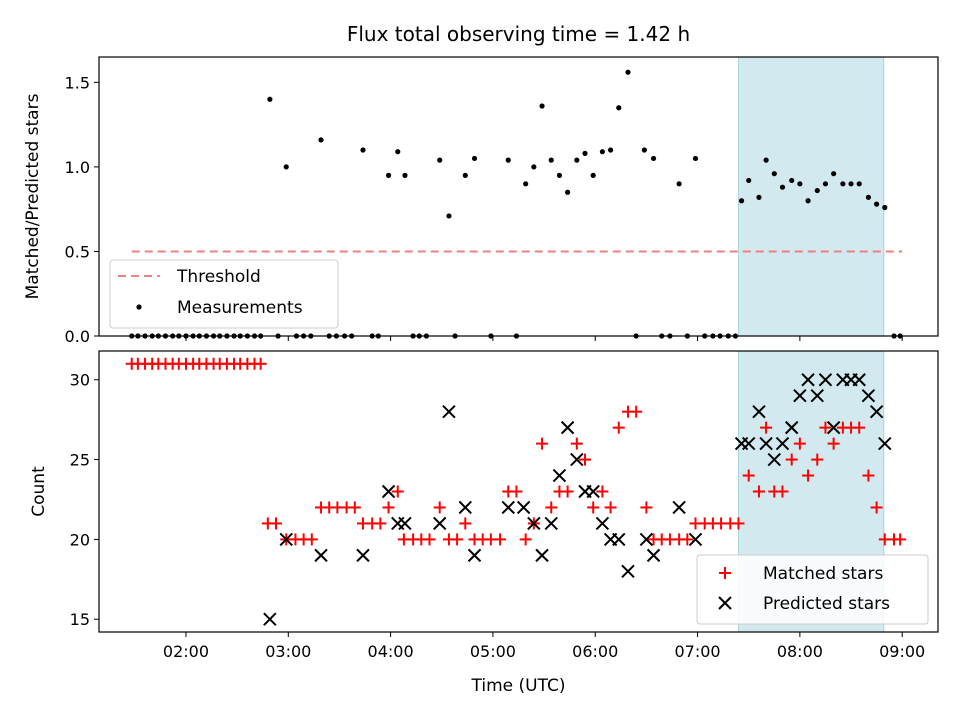  I want to click on top-y-ticks: 0.0 0.5 1.0 1.5, so click(82, 209).